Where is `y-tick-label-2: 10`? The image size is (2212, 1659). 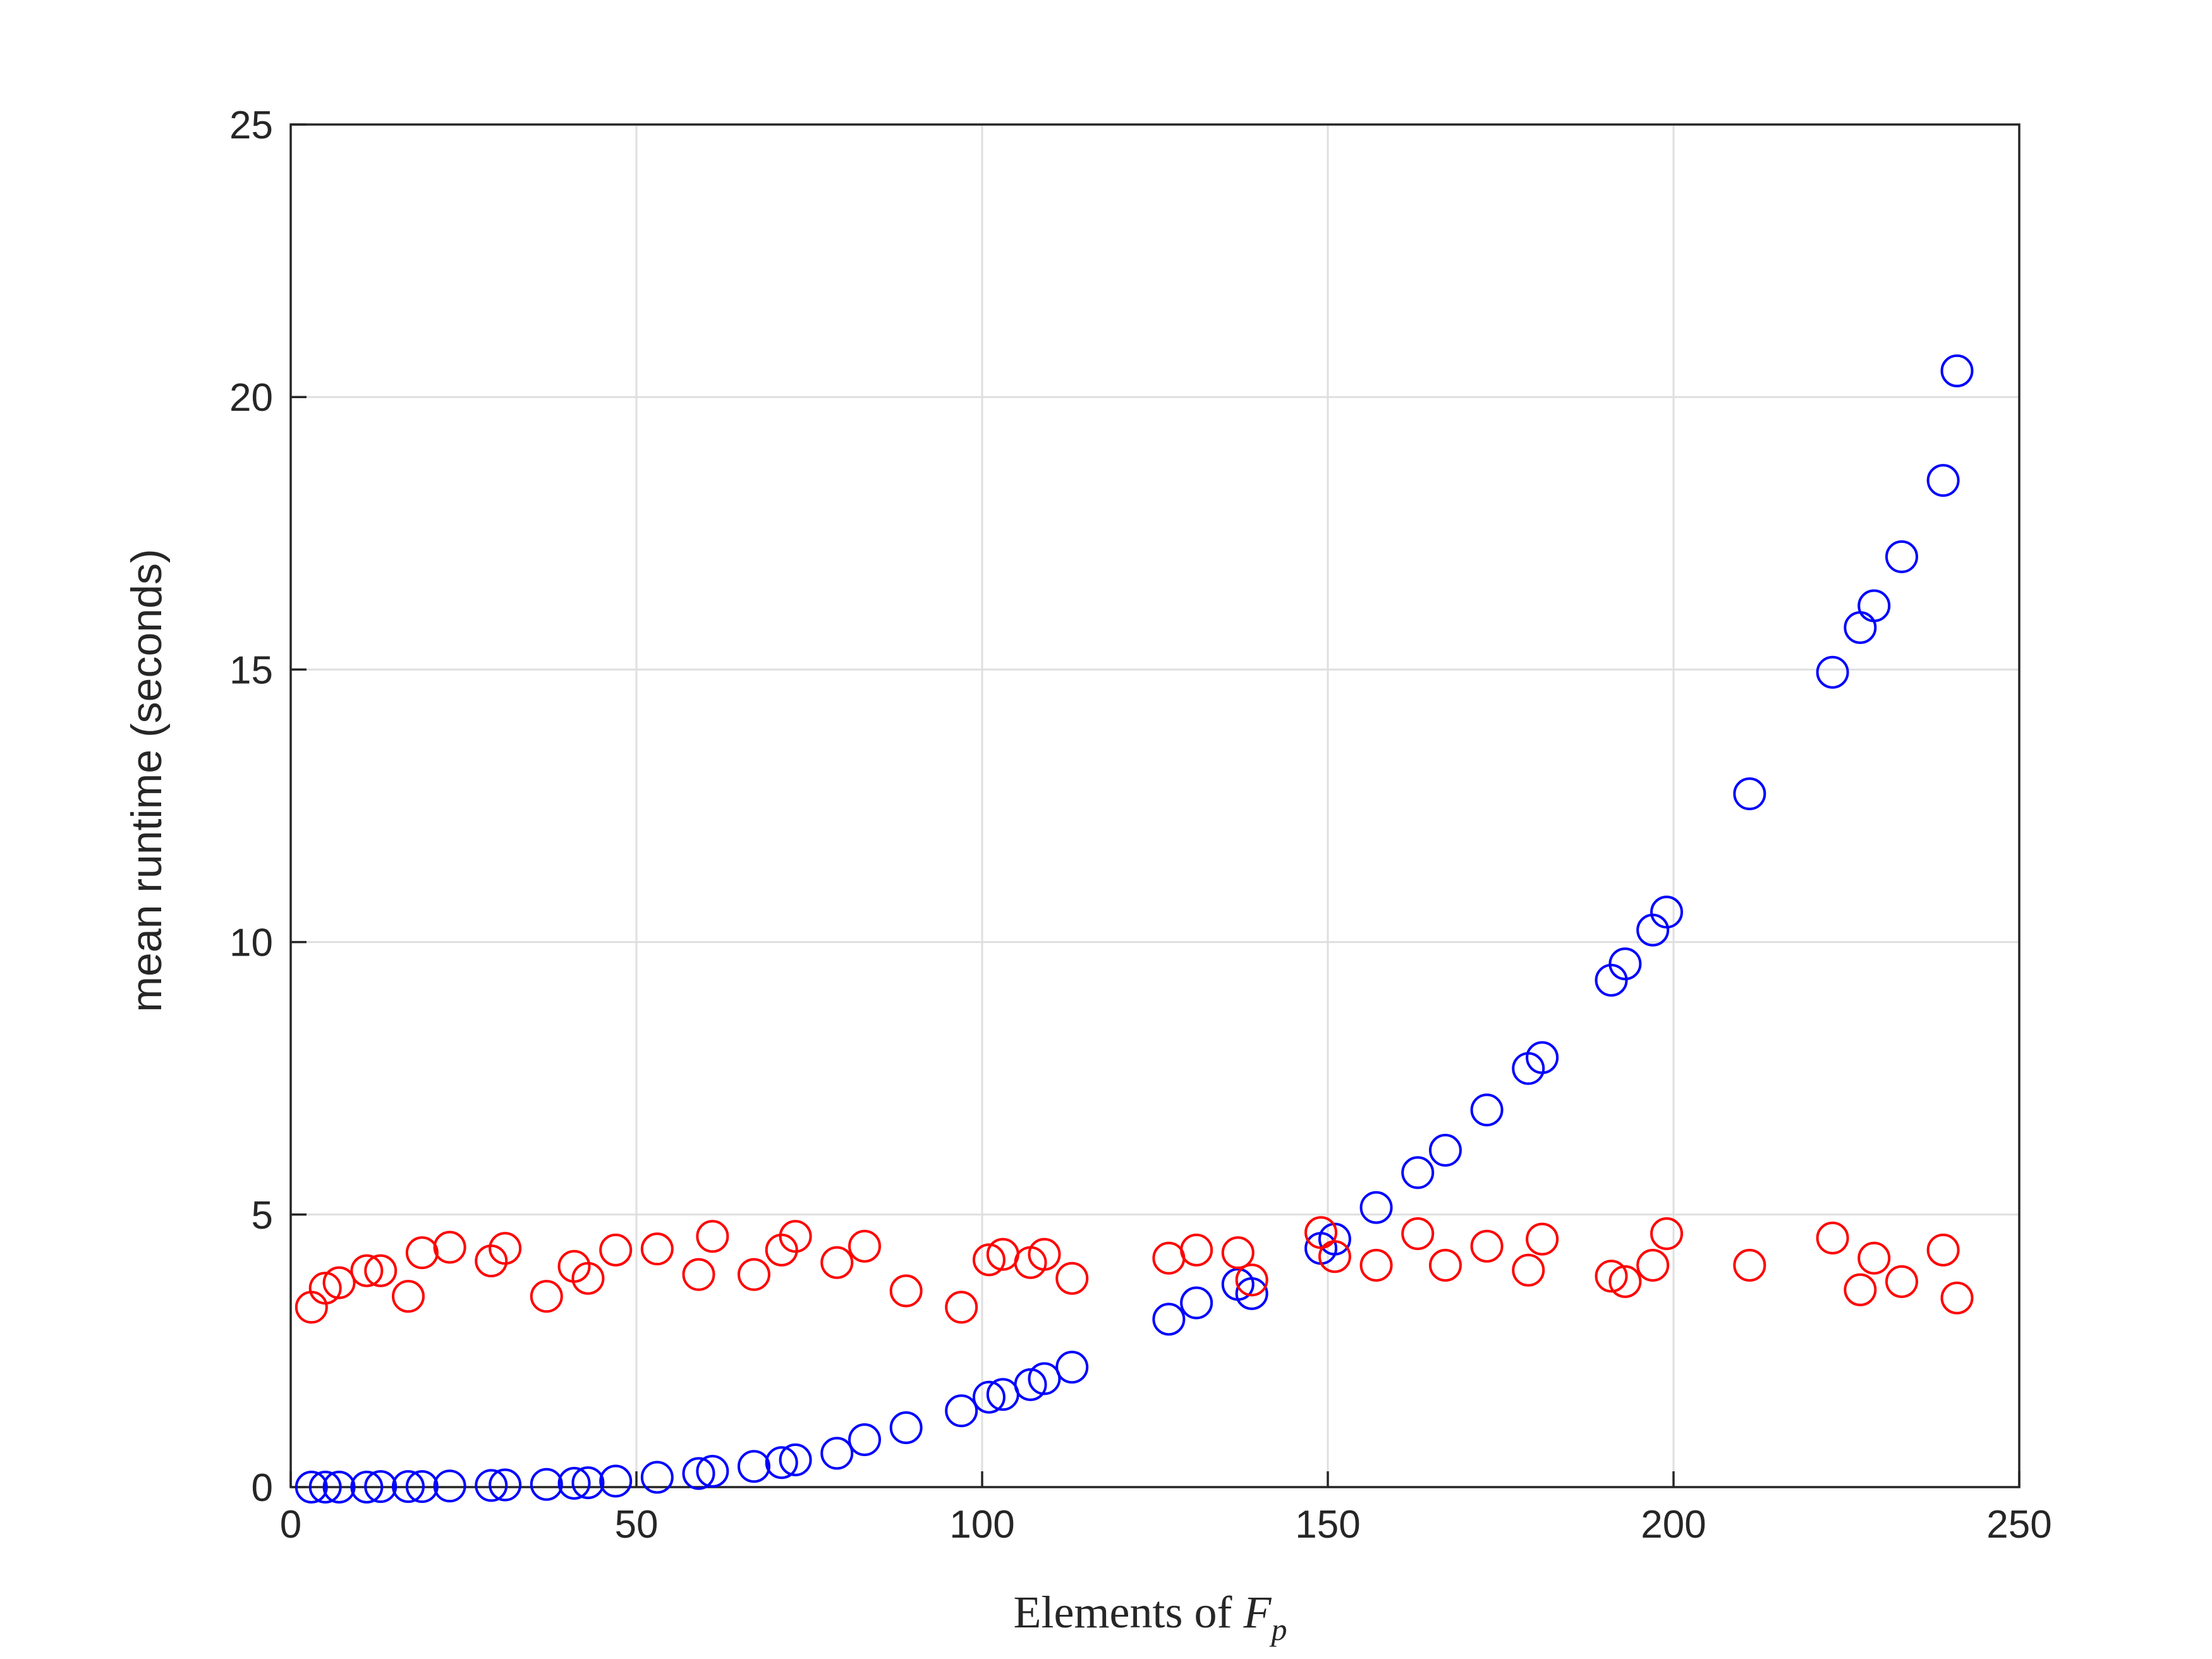 y-tick-label-2: 10 is located at coordinates (251, 943).